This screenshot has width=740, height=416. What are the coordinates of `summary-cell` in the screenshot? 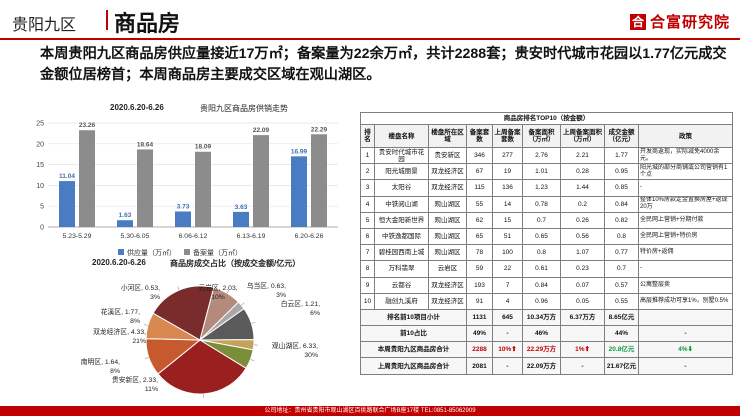 It's located at (685, 317).